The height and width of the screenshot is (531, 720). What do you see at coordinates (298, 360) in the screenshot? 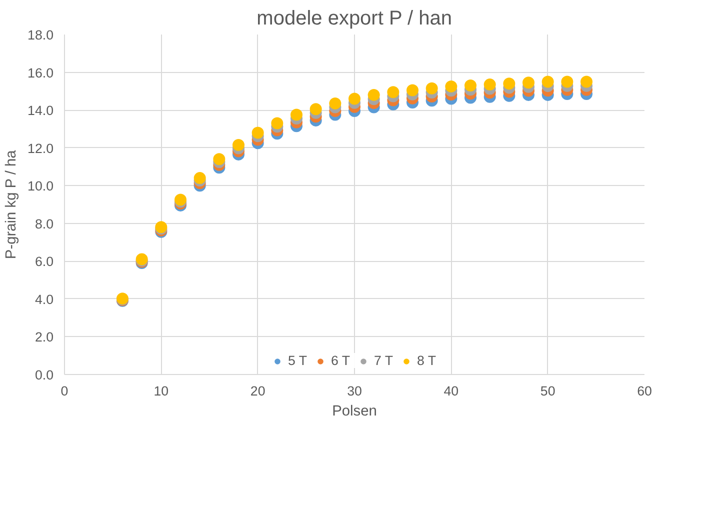
I see `legend-label: 5 T` at bounding box center [298, 360].